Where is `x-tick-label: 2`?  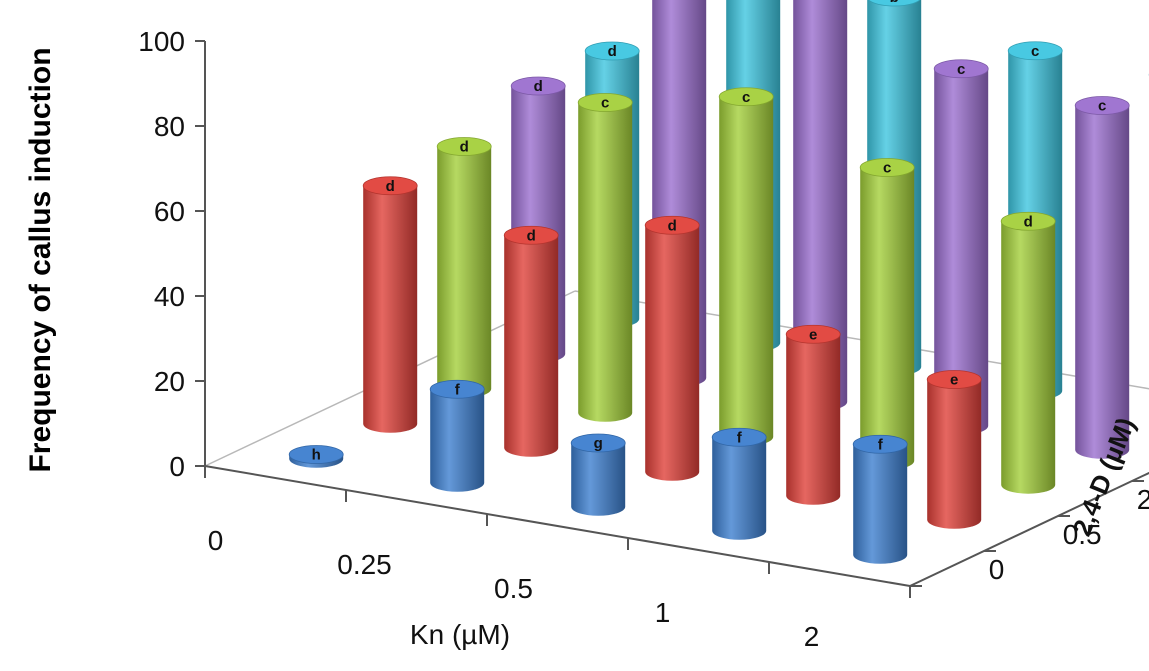
x-tick-label: 2 is located at coordinates (812, 636).